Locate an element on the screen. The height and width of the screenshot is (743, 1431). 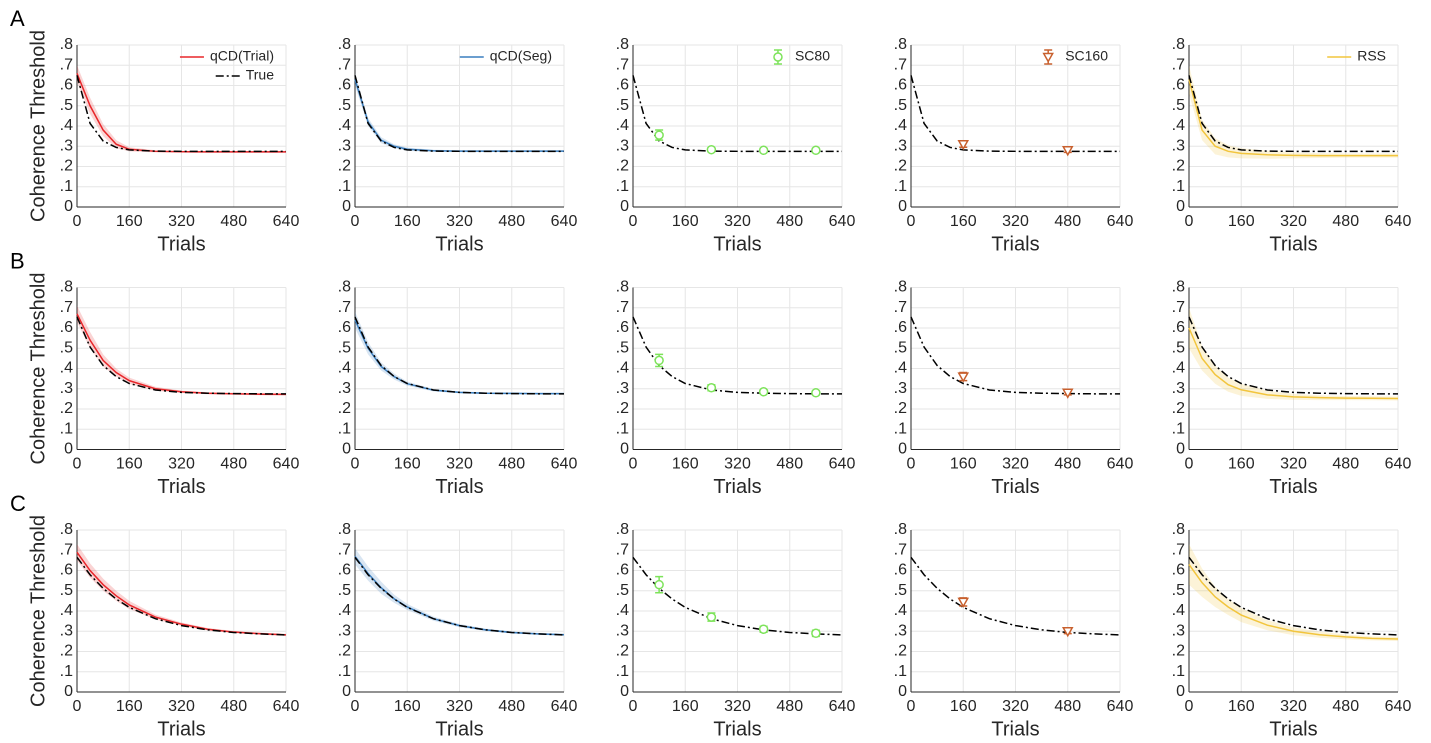
y-axis-label: Coherence Threshold is located at coordinates (38, 611).